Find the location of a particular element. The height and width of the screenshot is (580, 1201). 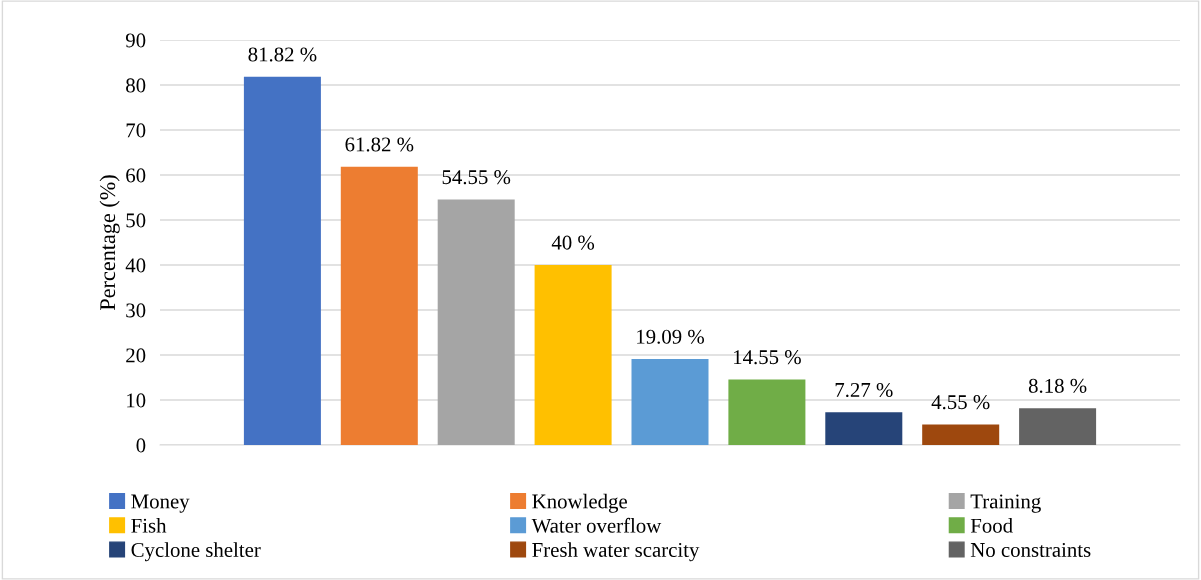

legend-label: Cyclone shelter is located at coordinates (196, 552).